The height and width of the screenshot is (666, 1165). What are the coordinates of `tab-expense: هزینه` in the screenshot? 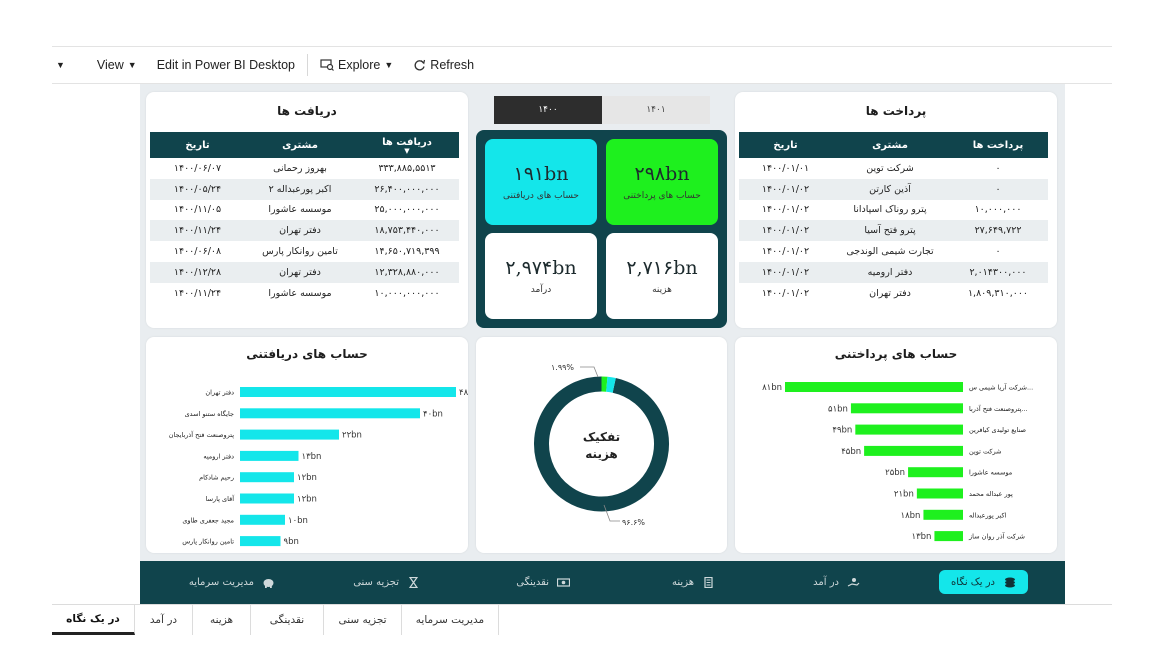 It's located at (222, 620).